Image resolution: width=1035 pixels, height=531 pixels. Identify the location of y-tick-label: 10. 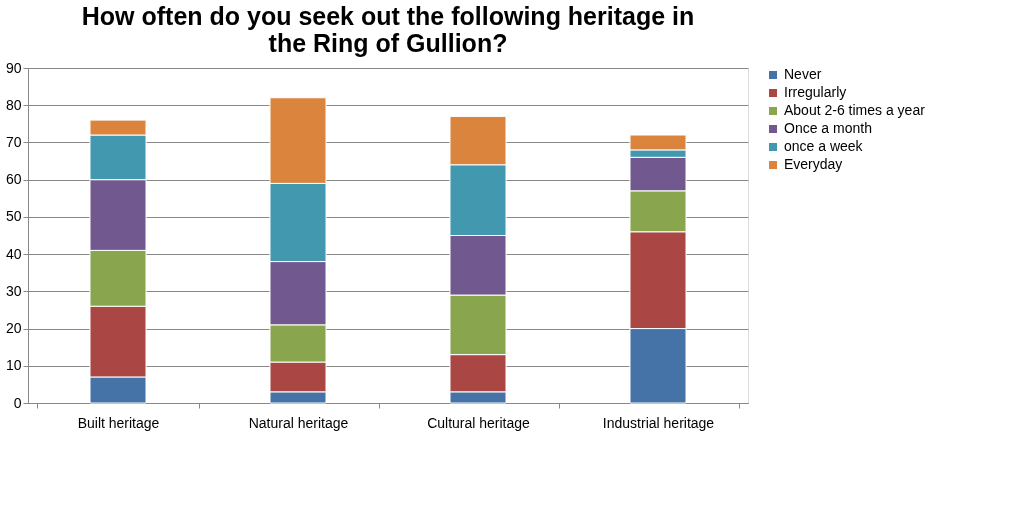
(13, 365).